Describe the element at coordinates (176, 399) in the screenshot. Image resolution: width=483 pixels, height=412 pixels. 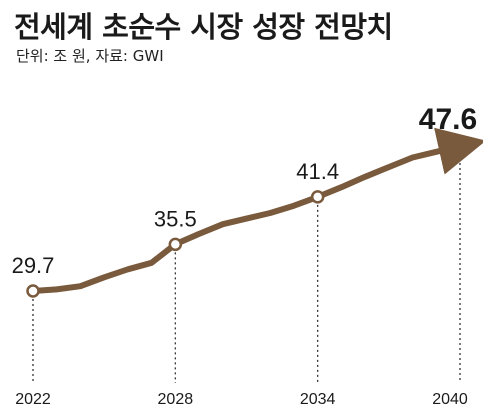
I see `x-tick-label-2028: 2028` at that location.